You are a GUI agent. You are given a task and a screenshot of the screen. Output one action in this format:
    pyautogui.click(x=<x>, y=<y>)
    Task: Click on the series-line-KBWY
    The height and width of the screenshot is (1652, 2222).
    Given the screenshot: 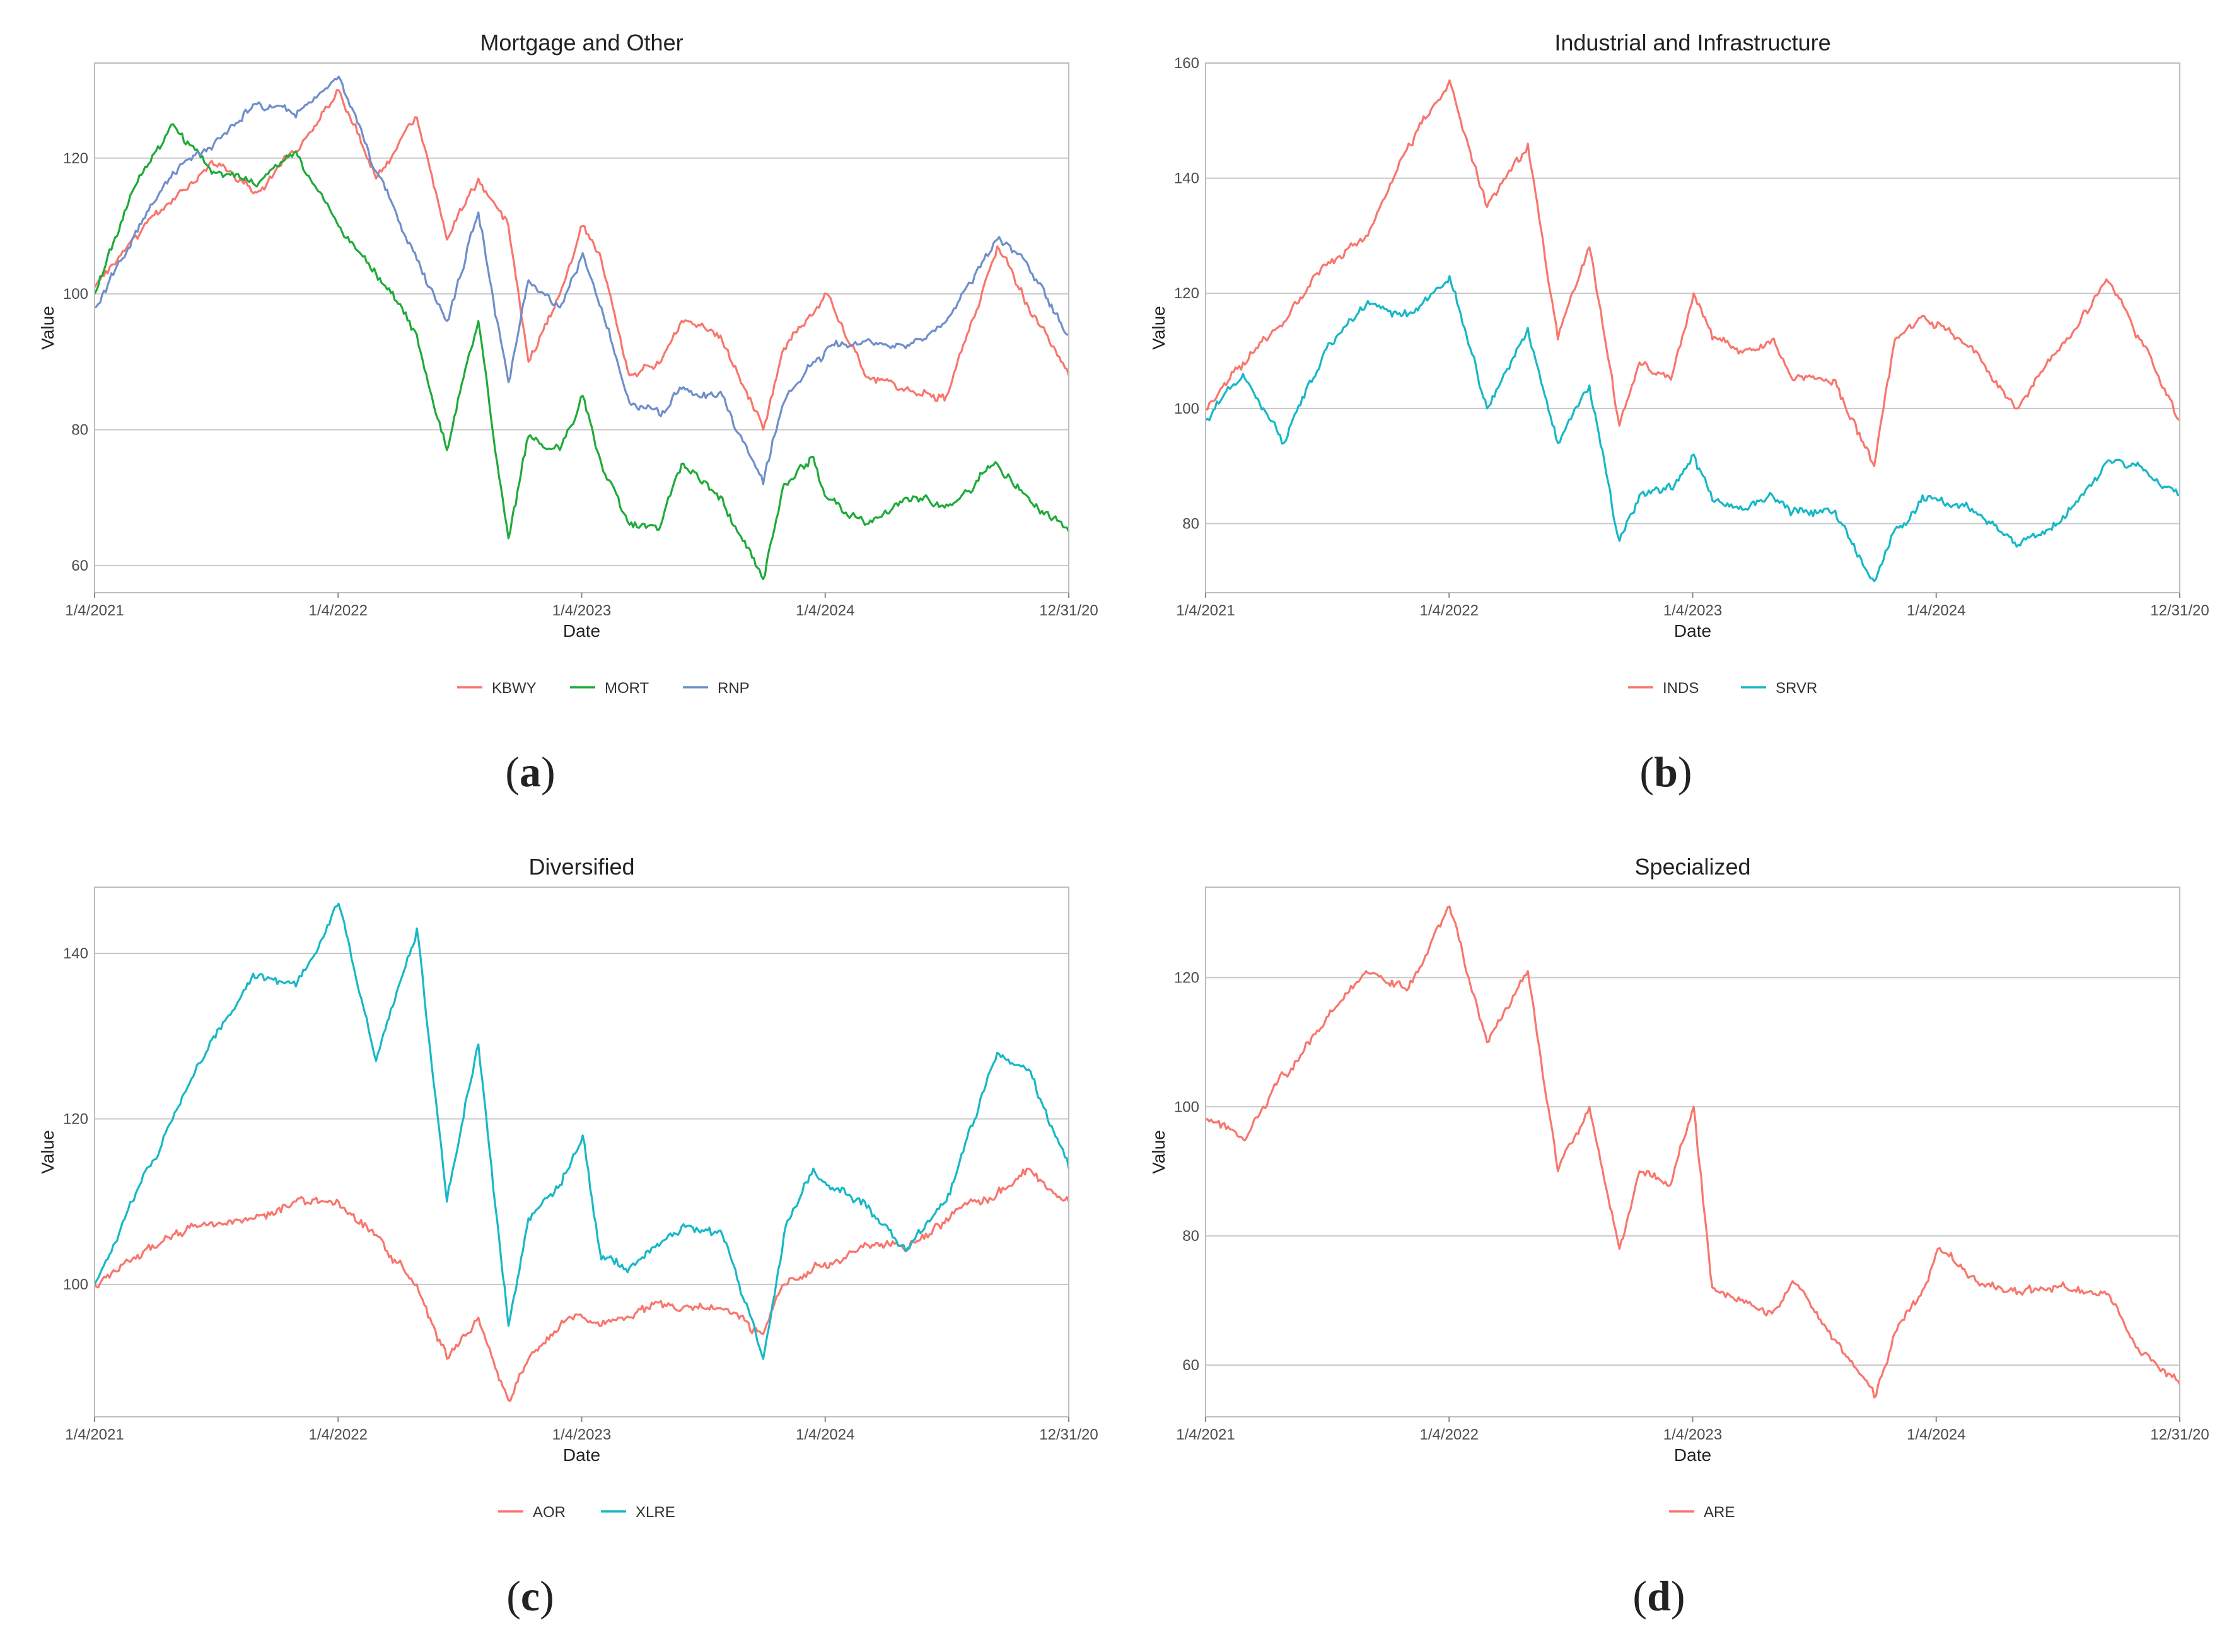 What is the action you would take?
    pyautogui.click(x=581, y=260)
    